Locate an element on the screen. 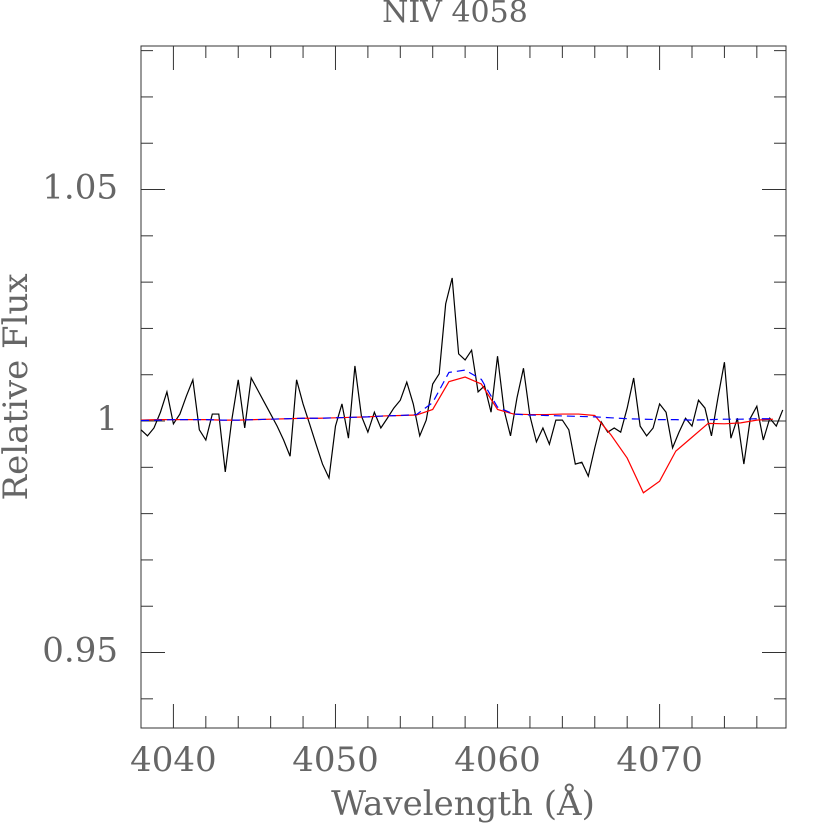 The width and height of the screenshot is (830, 830). y-tick-label: 1 is located at coordinates (107, 419).